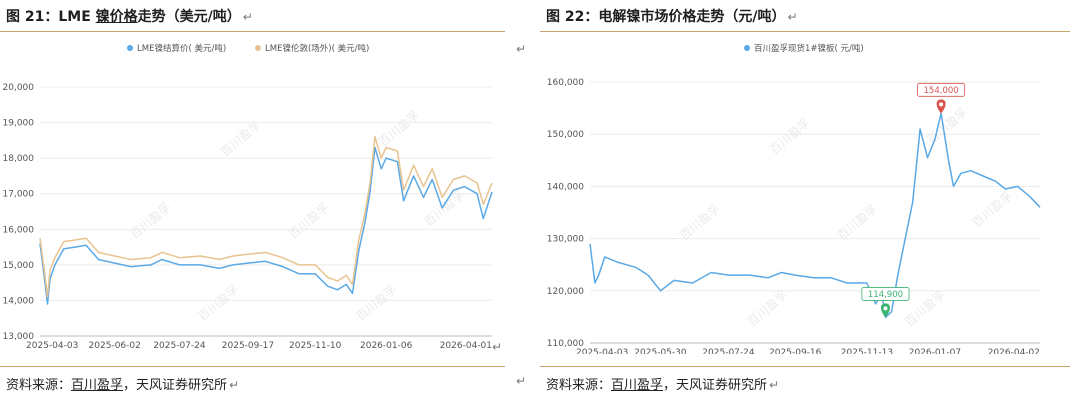  Describe the element at coordinates (565, 292) in the screenshot. I see `y-tick-label: 120,000` at that location.